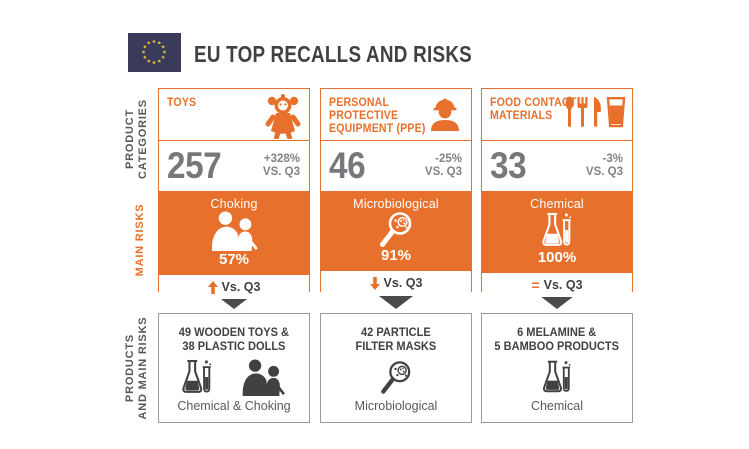  I want to click on section-label-products-and-main-risks: PRODUCTS AND MAIN RISKS, so click(136, 368).